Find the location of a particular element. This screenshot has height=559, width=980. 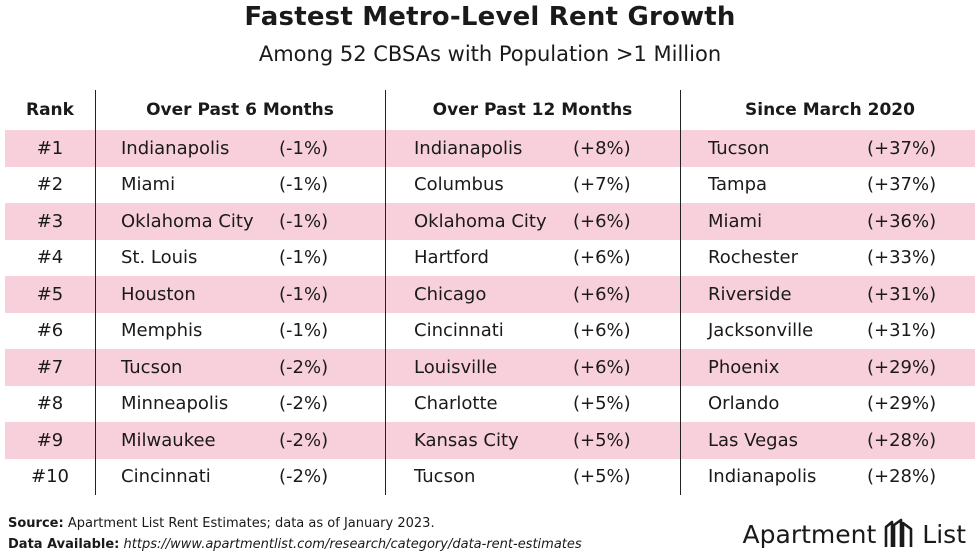

city-since-march-2020: Orlando is located at coordinates (744, 404).